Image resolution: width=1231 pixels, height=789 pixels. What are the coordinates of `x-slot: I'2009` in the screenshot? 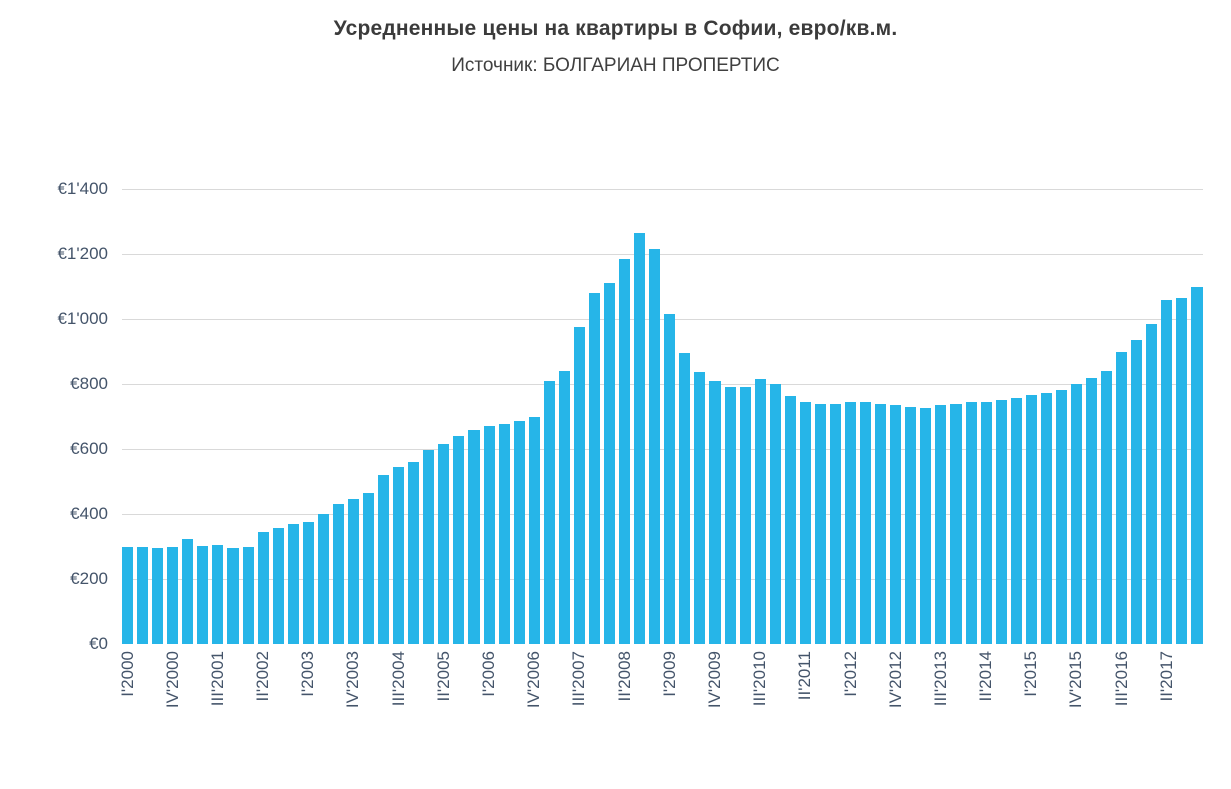 It's located at (669, 707).